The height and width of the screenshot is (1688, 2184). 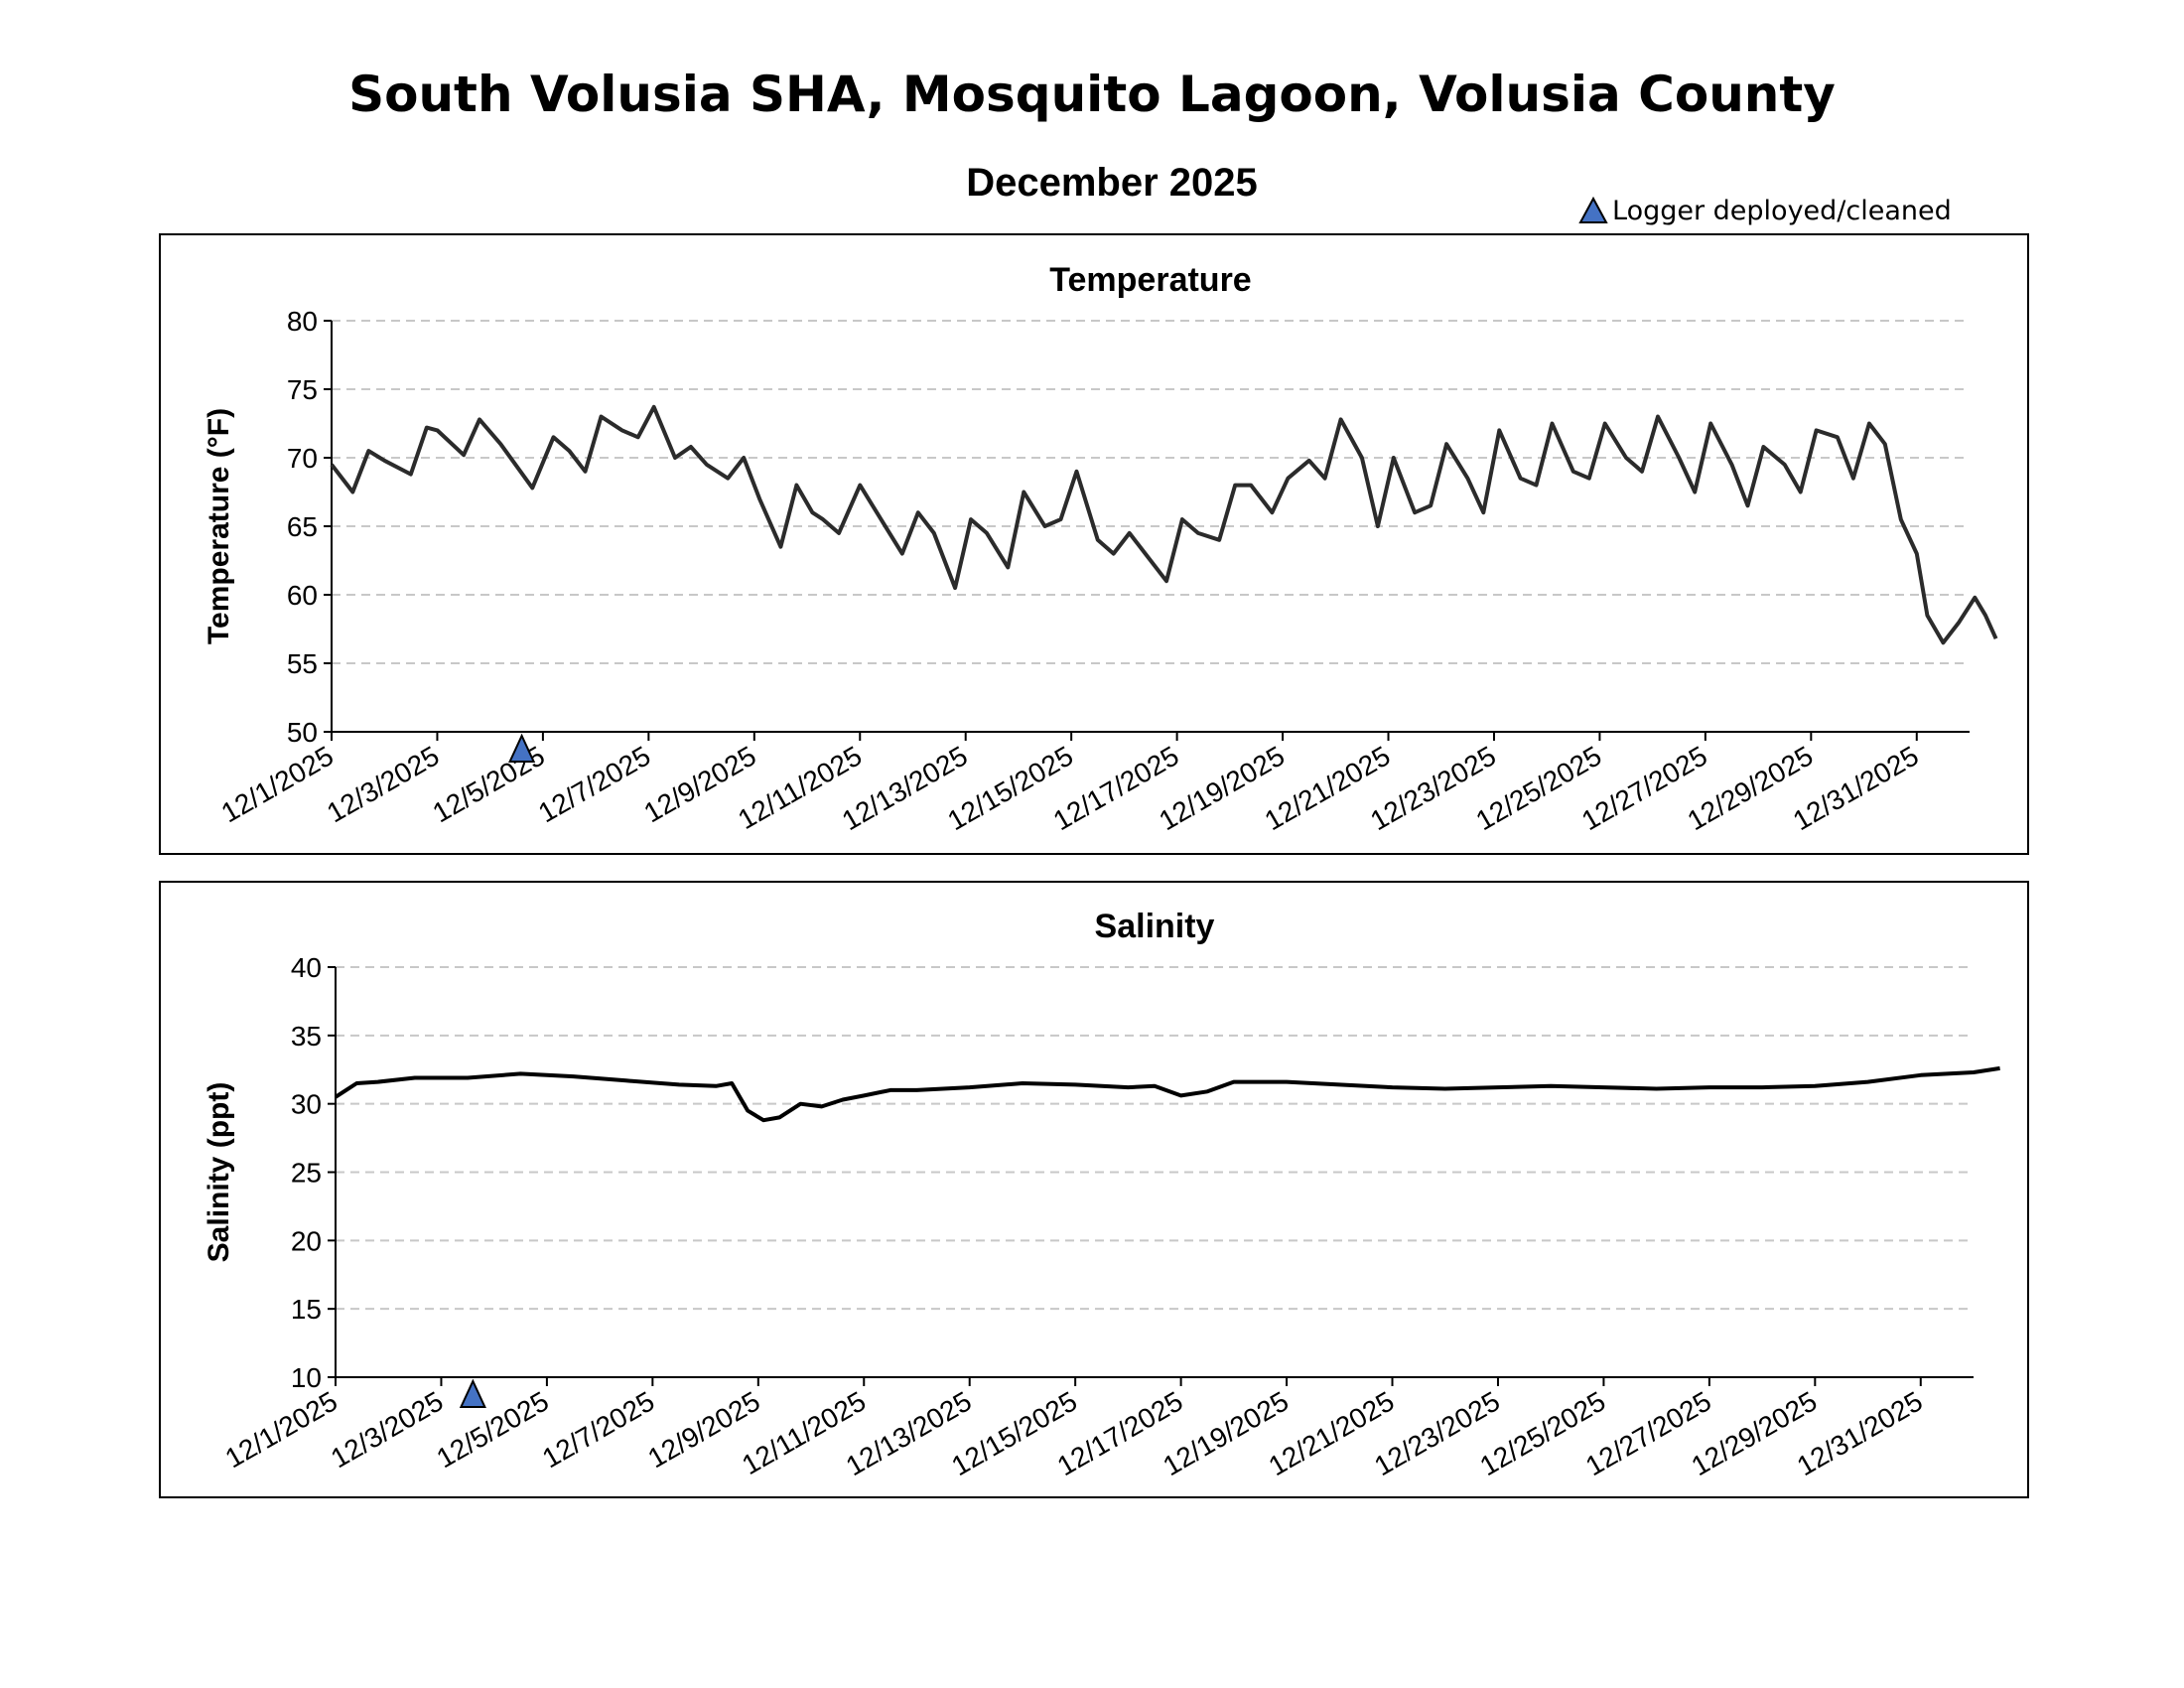 What do you see at coordinates (302, 389) in the screenshot?
I see `y-tick-label: 75` at bounding box center [302, 389].